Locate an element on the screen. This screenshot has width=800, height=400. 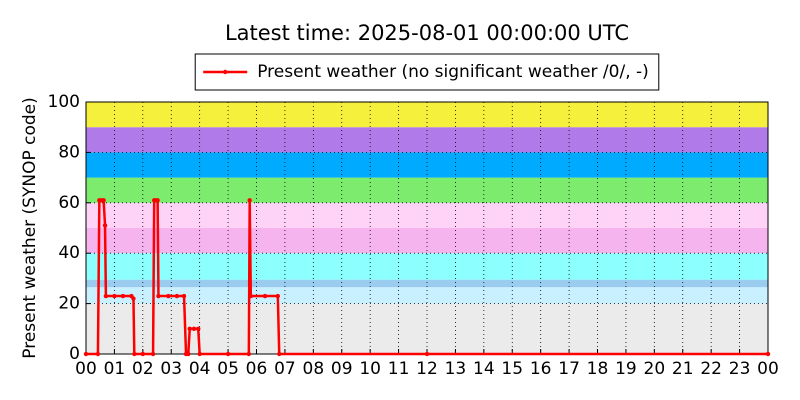
x-tick-label: 10 is located at coordinates (370, 369).